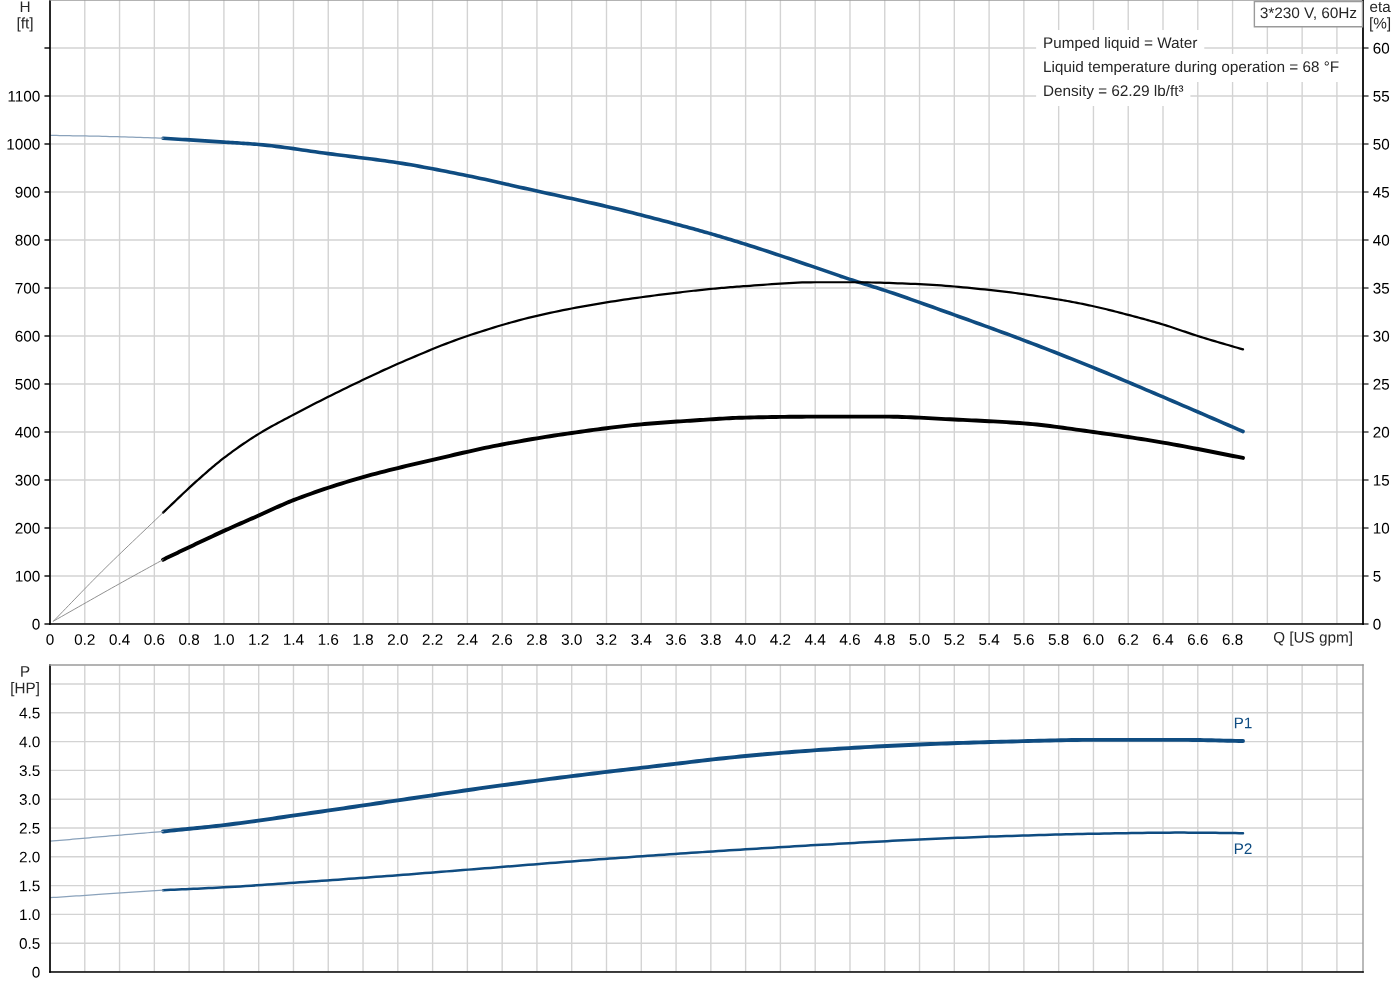 The image size is (1400, 1000). I want to click on annotation: Density = 62.29 lb/ft³, so click(1114, 92).